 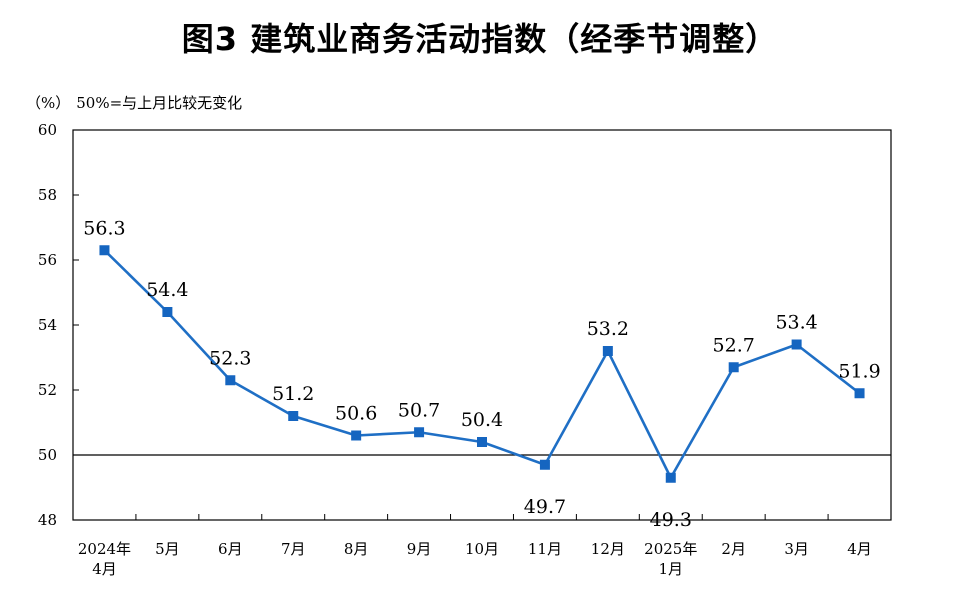 What do you see at coordinates (482, 420) in the screenshot?
I see `data-label: 50.4` at bounding box center [482, 420].